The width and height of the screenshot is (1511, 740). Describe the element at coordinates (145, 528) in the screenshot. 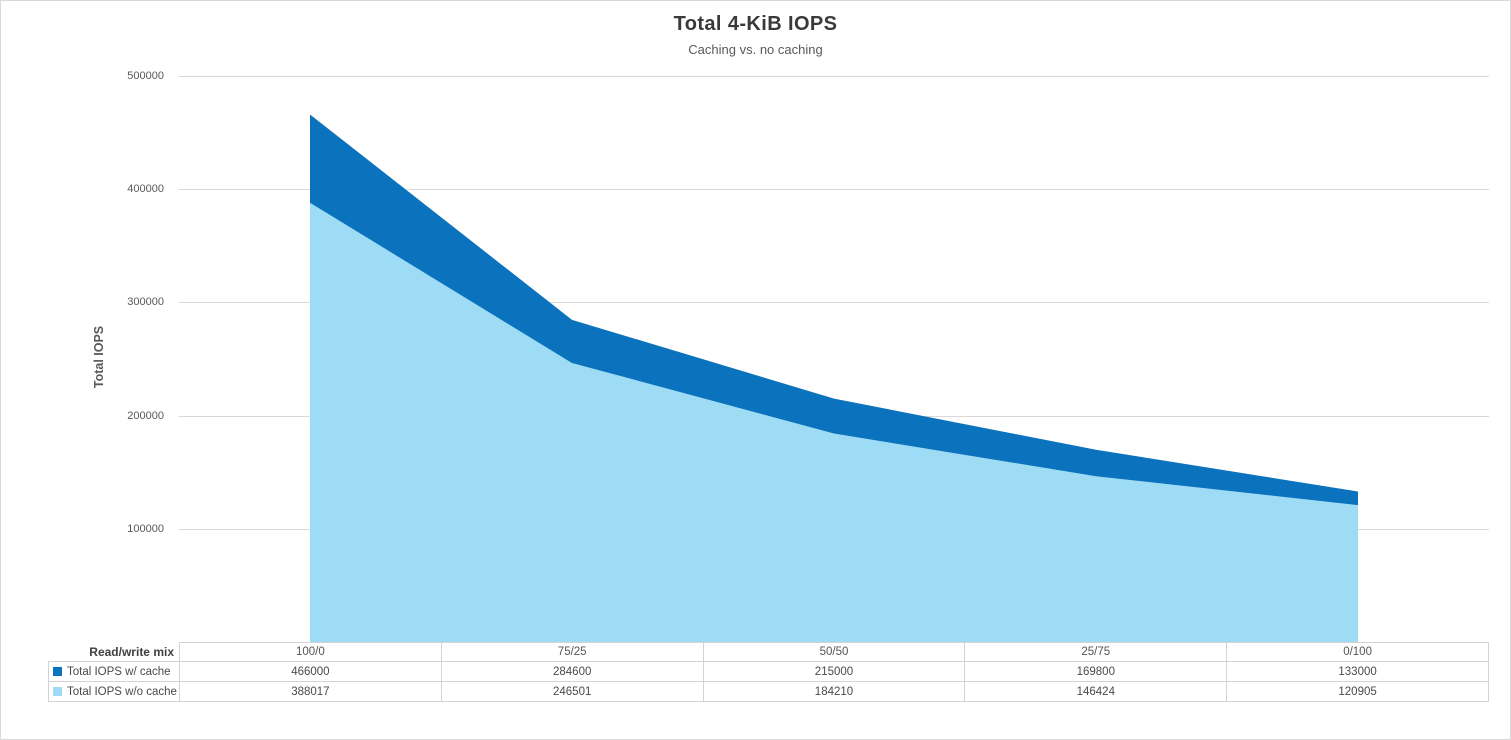

I see `y-tick-label: 100000` at that location.